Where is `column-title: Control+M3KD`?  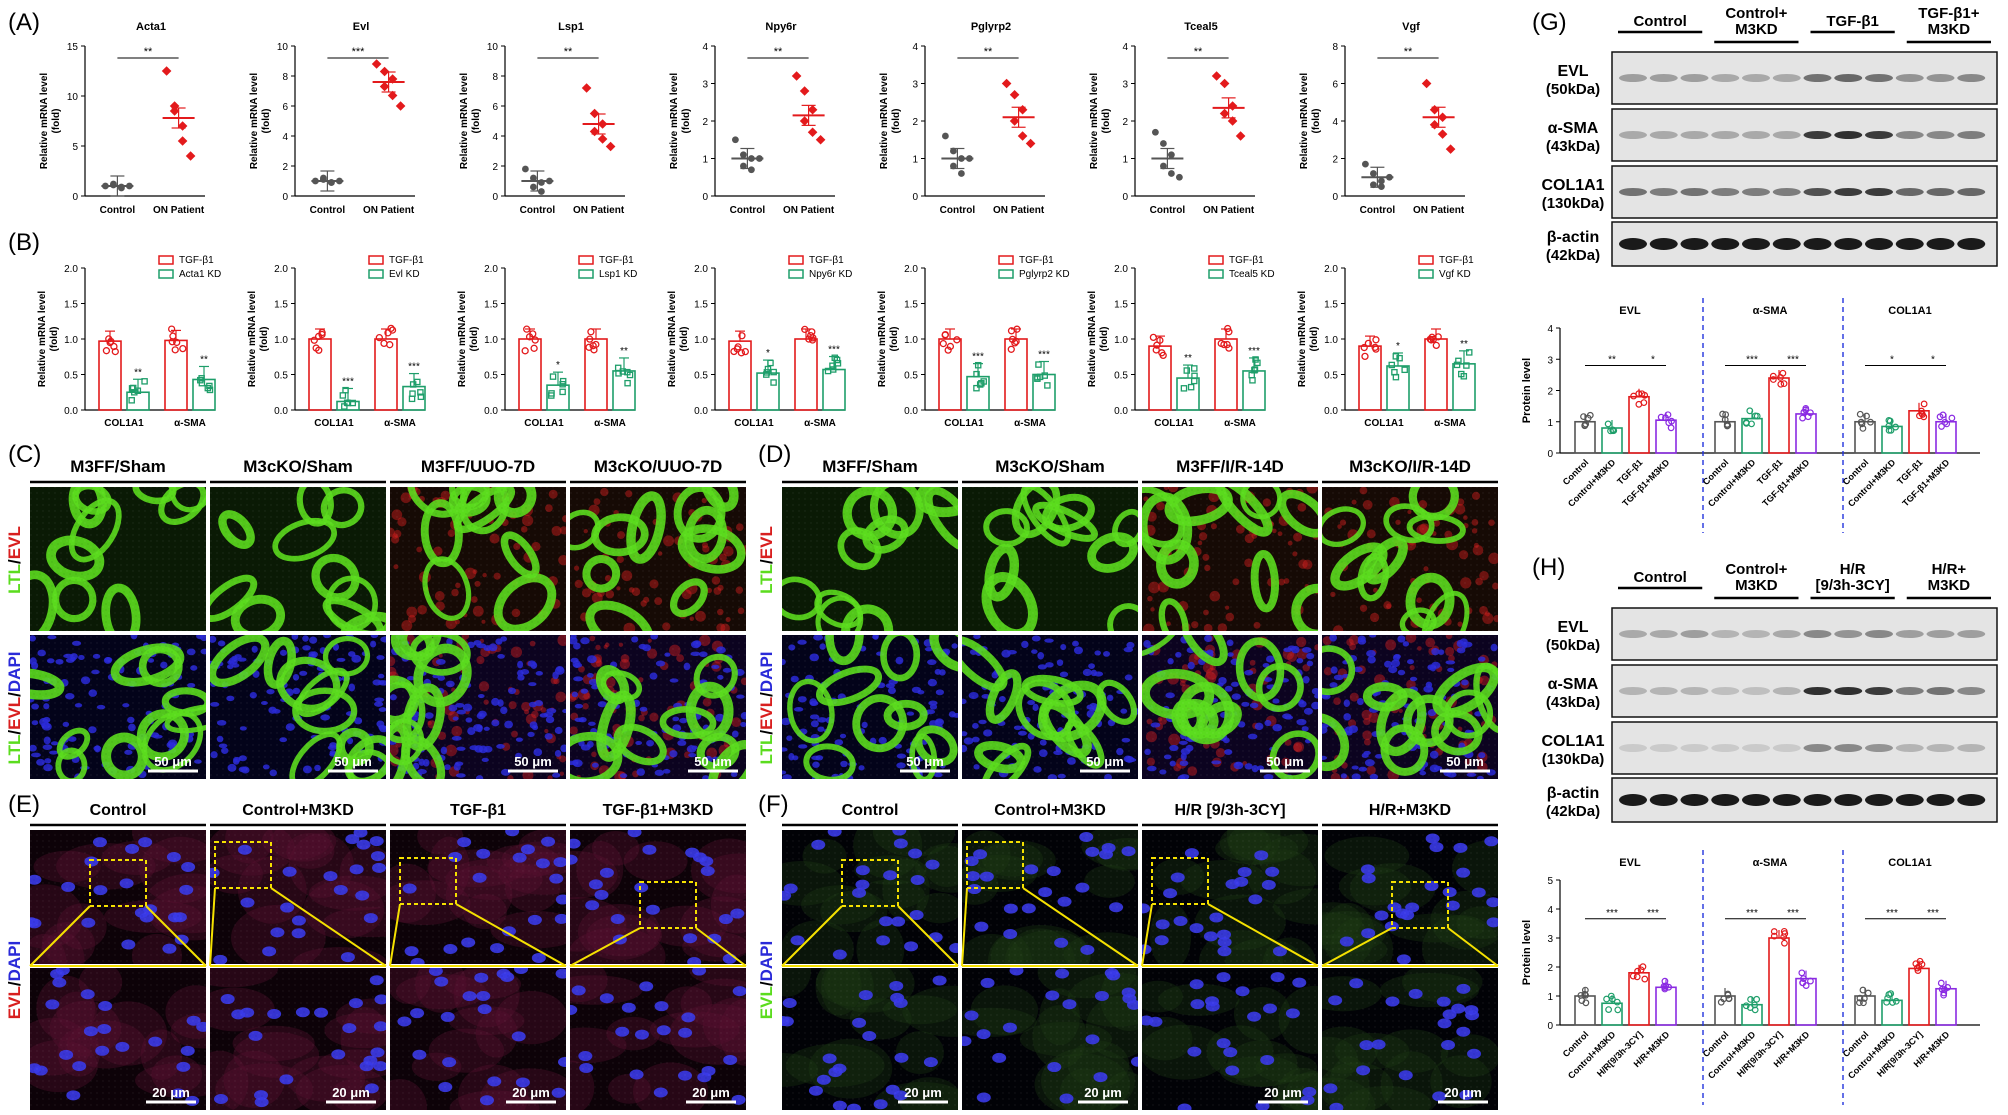 column-title: Control+M3KD is located at coordinates (1050, 810).